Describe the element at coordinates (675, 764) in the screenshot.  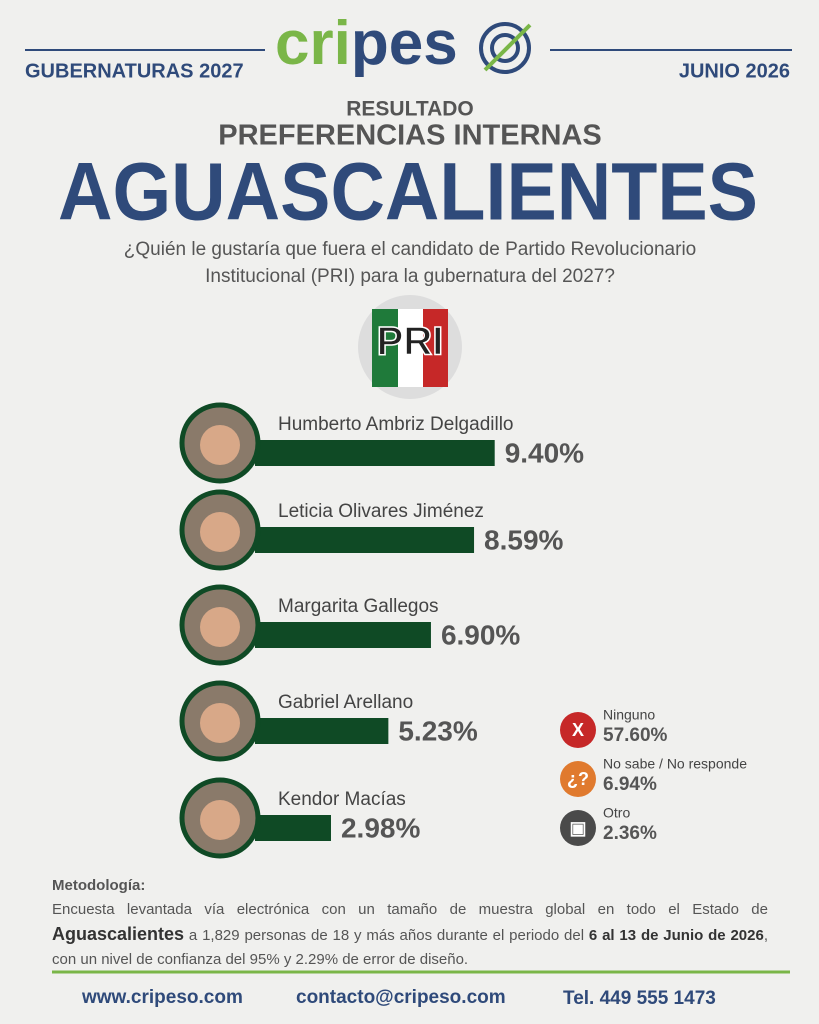
I see `answer-name: No sabe / No responde` at that location.